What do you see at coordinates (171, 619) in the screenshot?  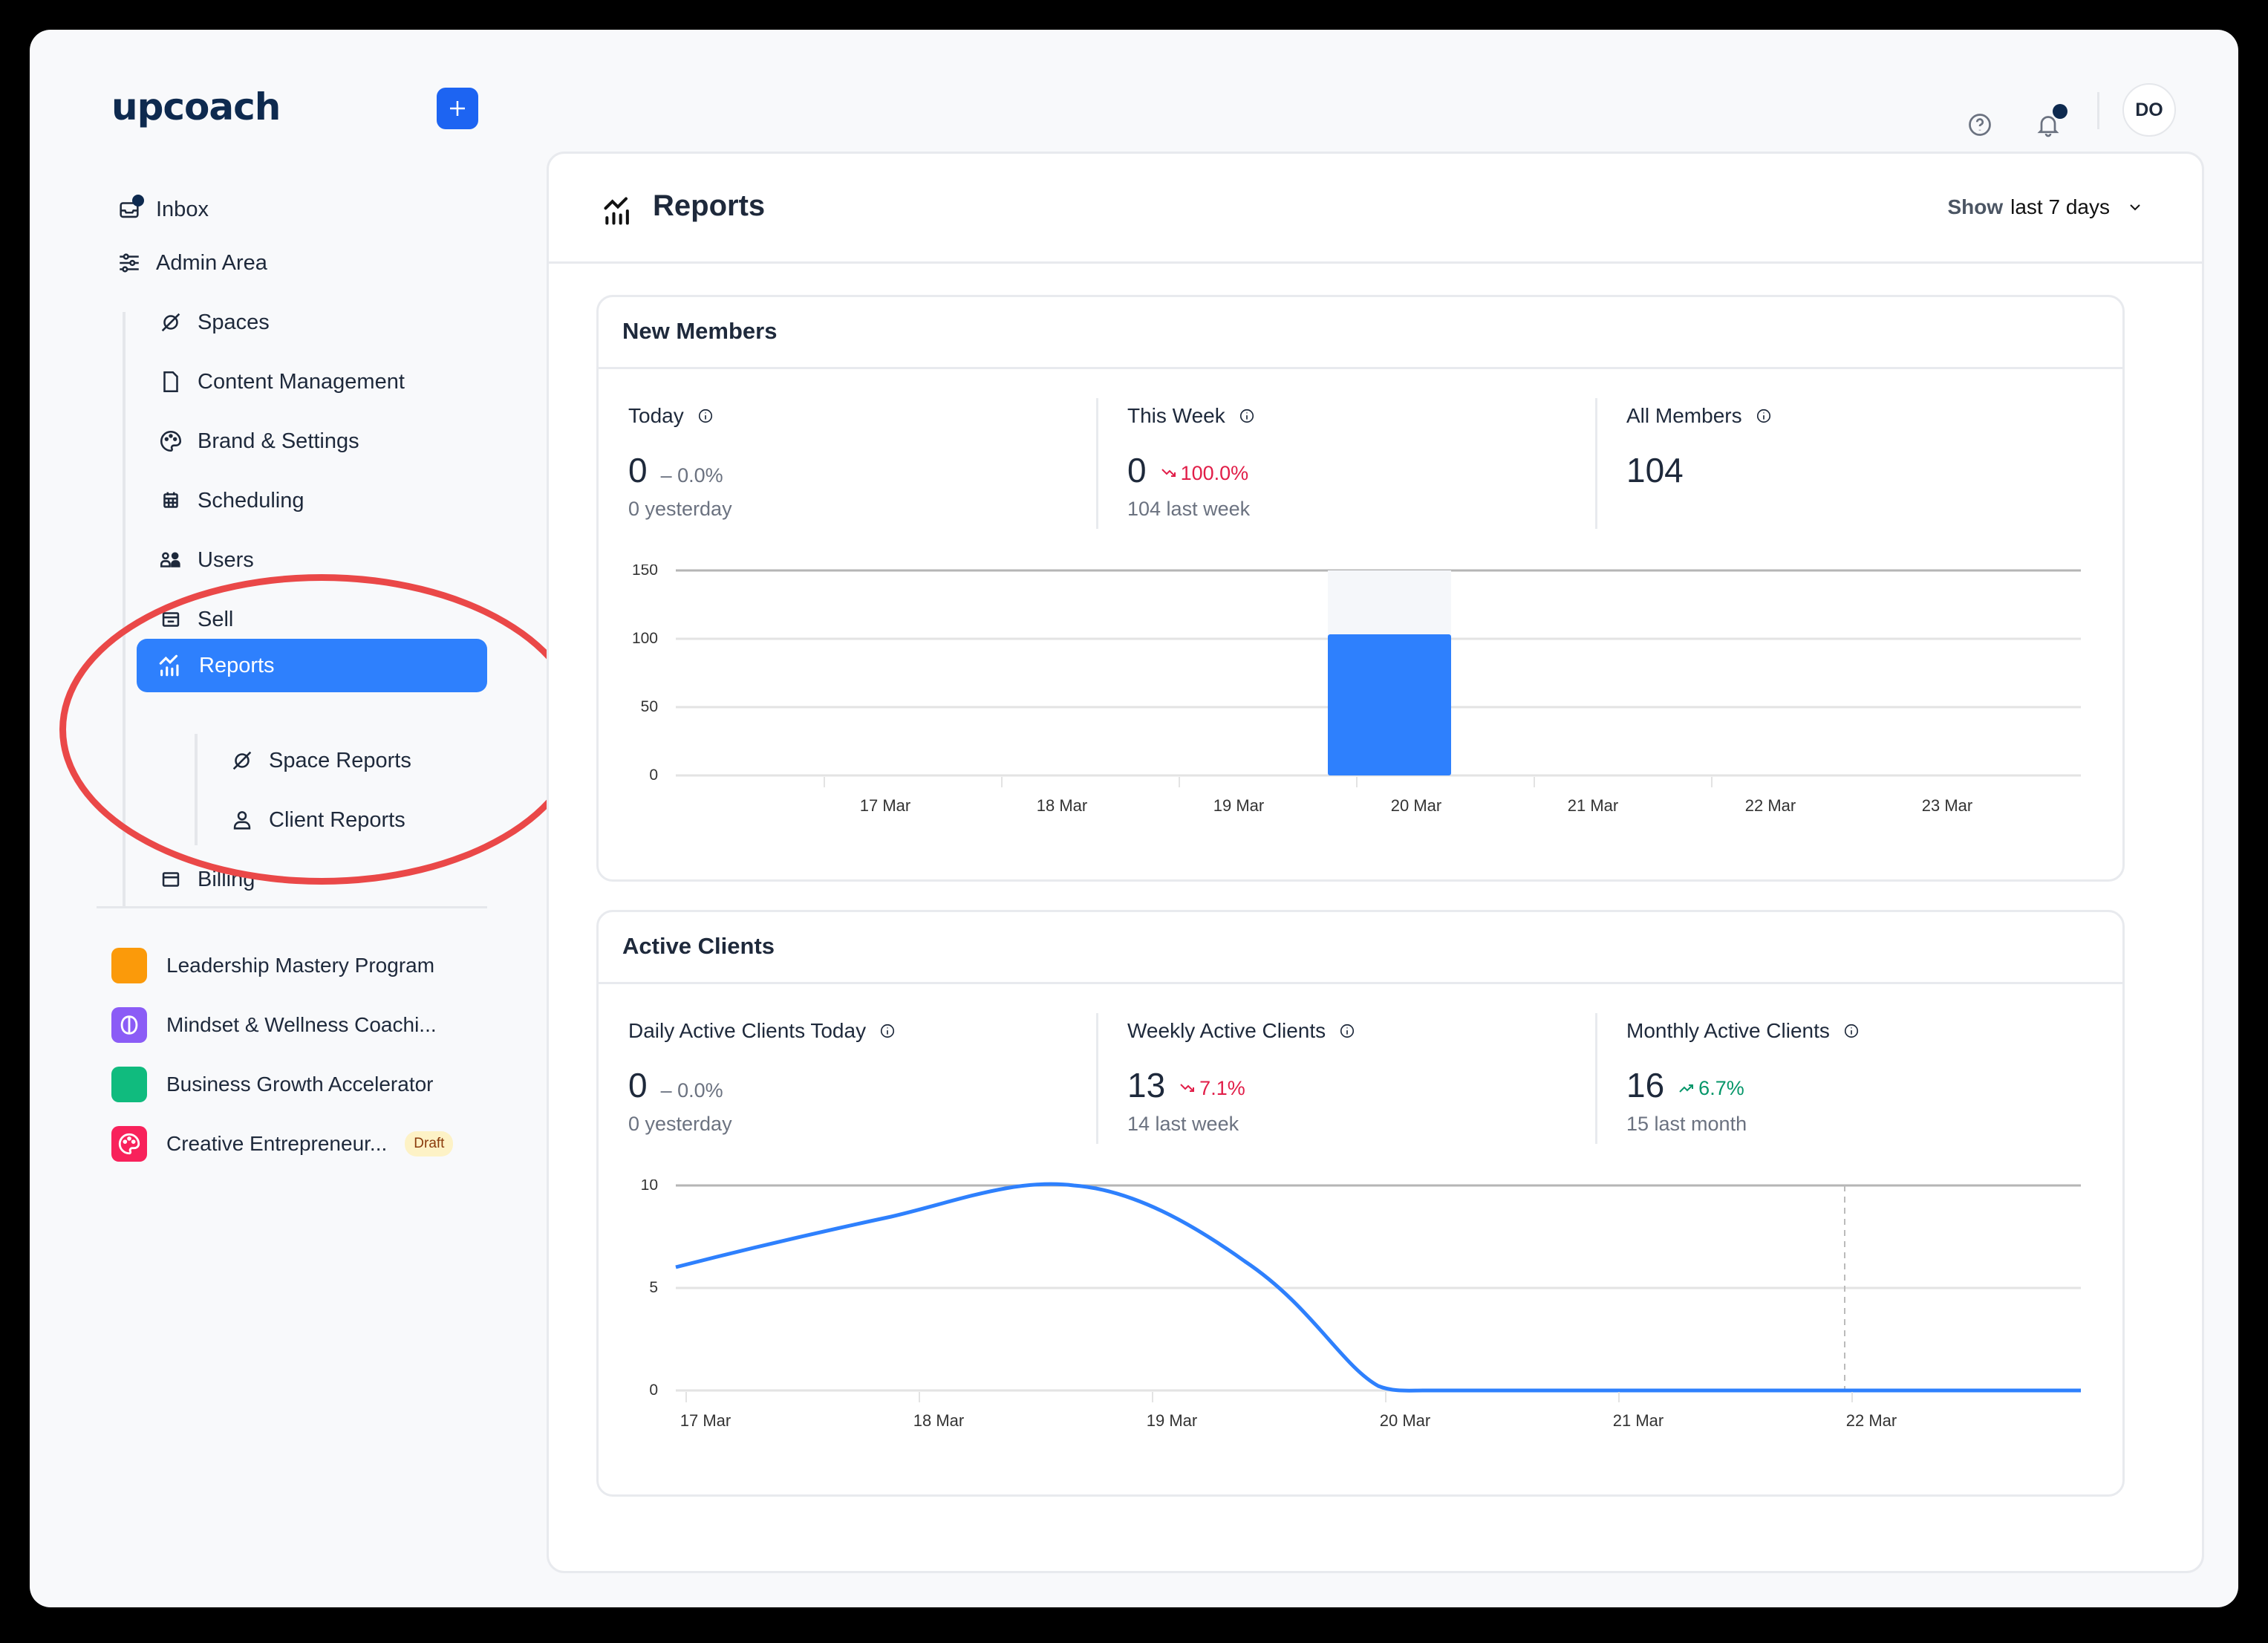 I see `storefront-icon` at bounding box center [171, 619].